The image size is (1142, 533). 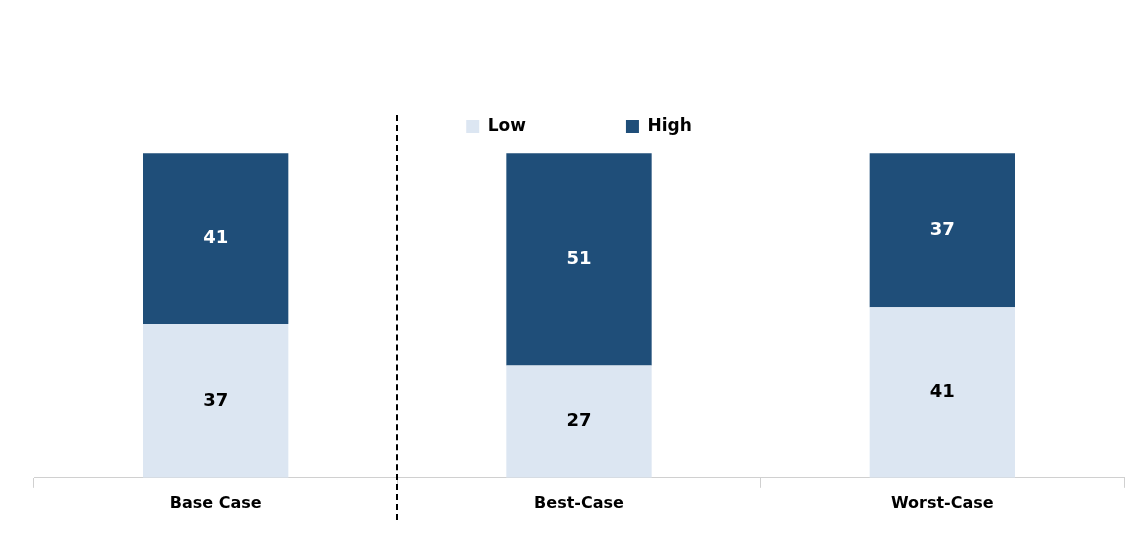 I want to click on legend-label: High, so click(x=669, y=124).